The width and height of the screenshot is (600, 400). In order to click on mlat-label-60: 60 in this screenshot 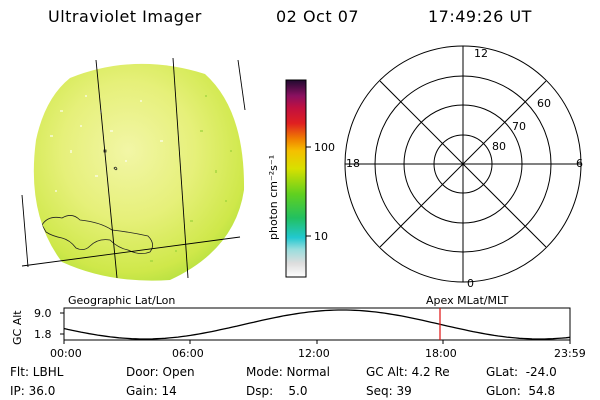, I will do `click(544, 103)`.